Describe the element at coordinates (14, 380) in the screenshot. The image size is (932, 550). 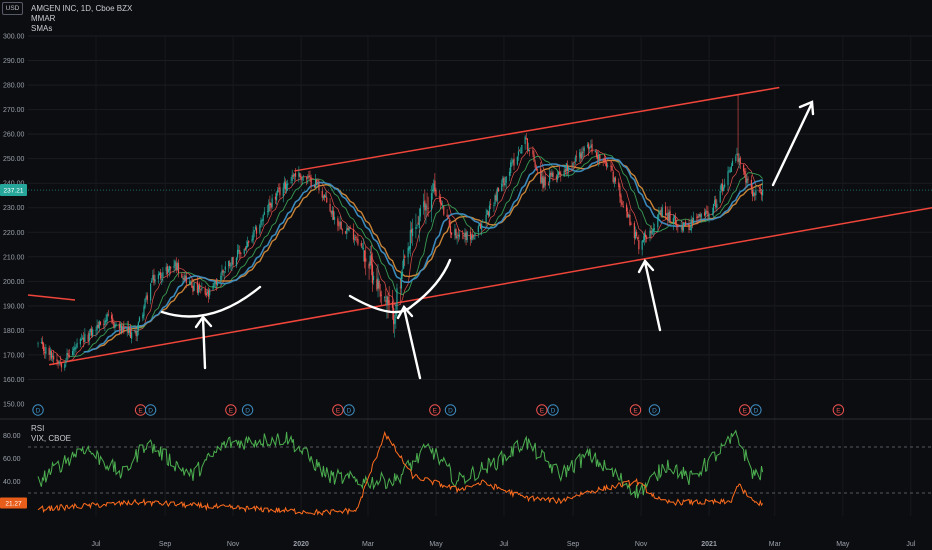
I see `y-tick-label: 160.00` at that location.